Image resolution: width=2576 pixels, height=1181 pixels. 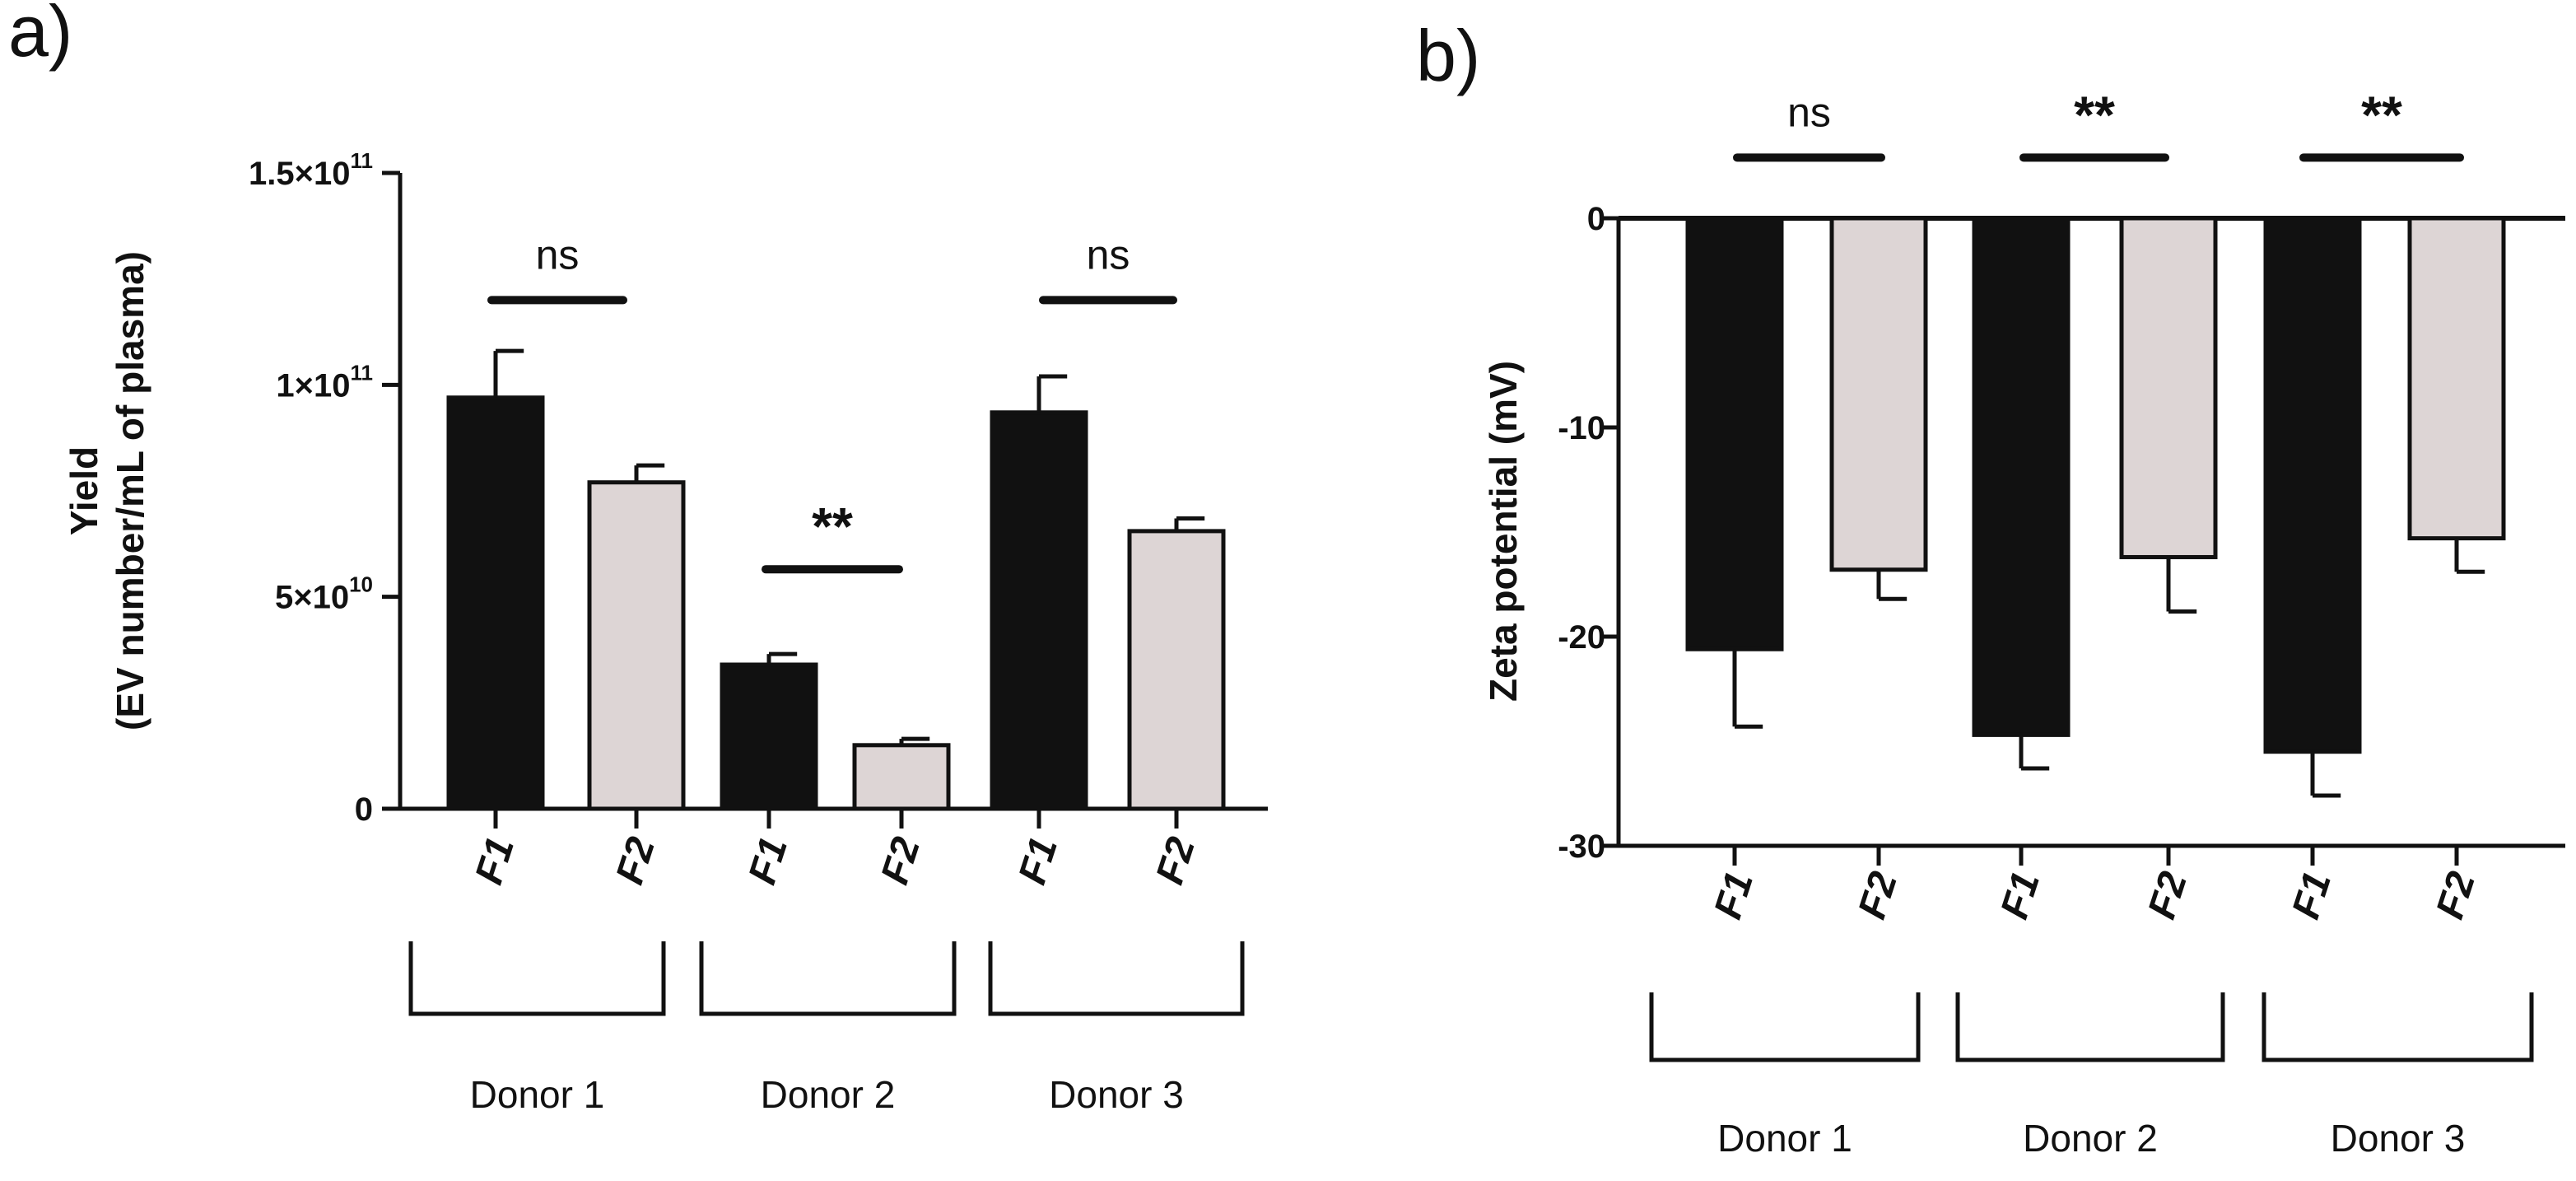 I want to click on y-tick-label: -10, so click(x=1581, y=428).